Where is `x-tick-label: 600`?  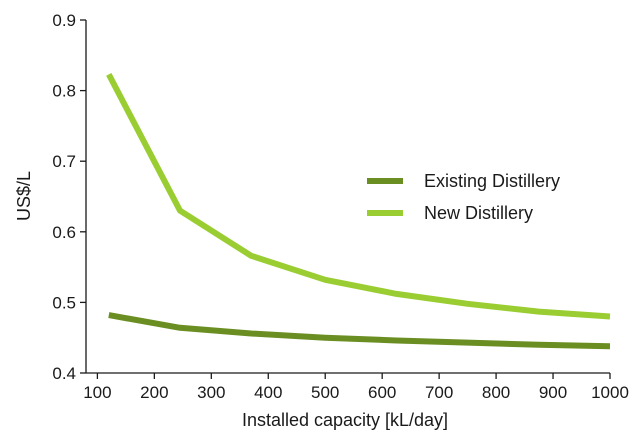
x-tick-label: 600 is located at coordinates (382, 392).